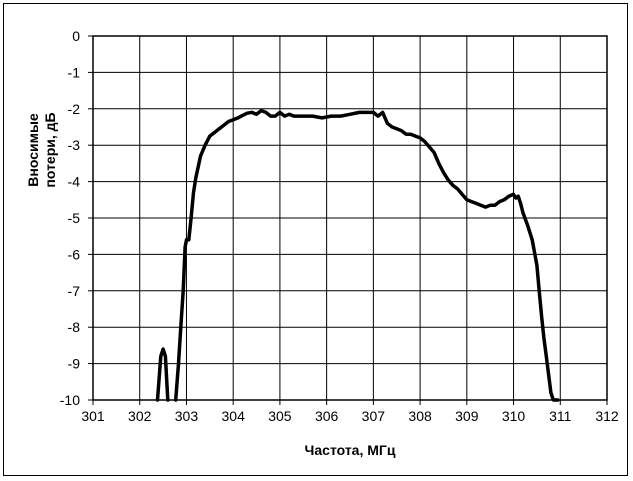 This screenshot has width=633, height=481. Describe the element at coordinates (607, 416) in the screenshot. I see `x-tick-label: 312` at that location.